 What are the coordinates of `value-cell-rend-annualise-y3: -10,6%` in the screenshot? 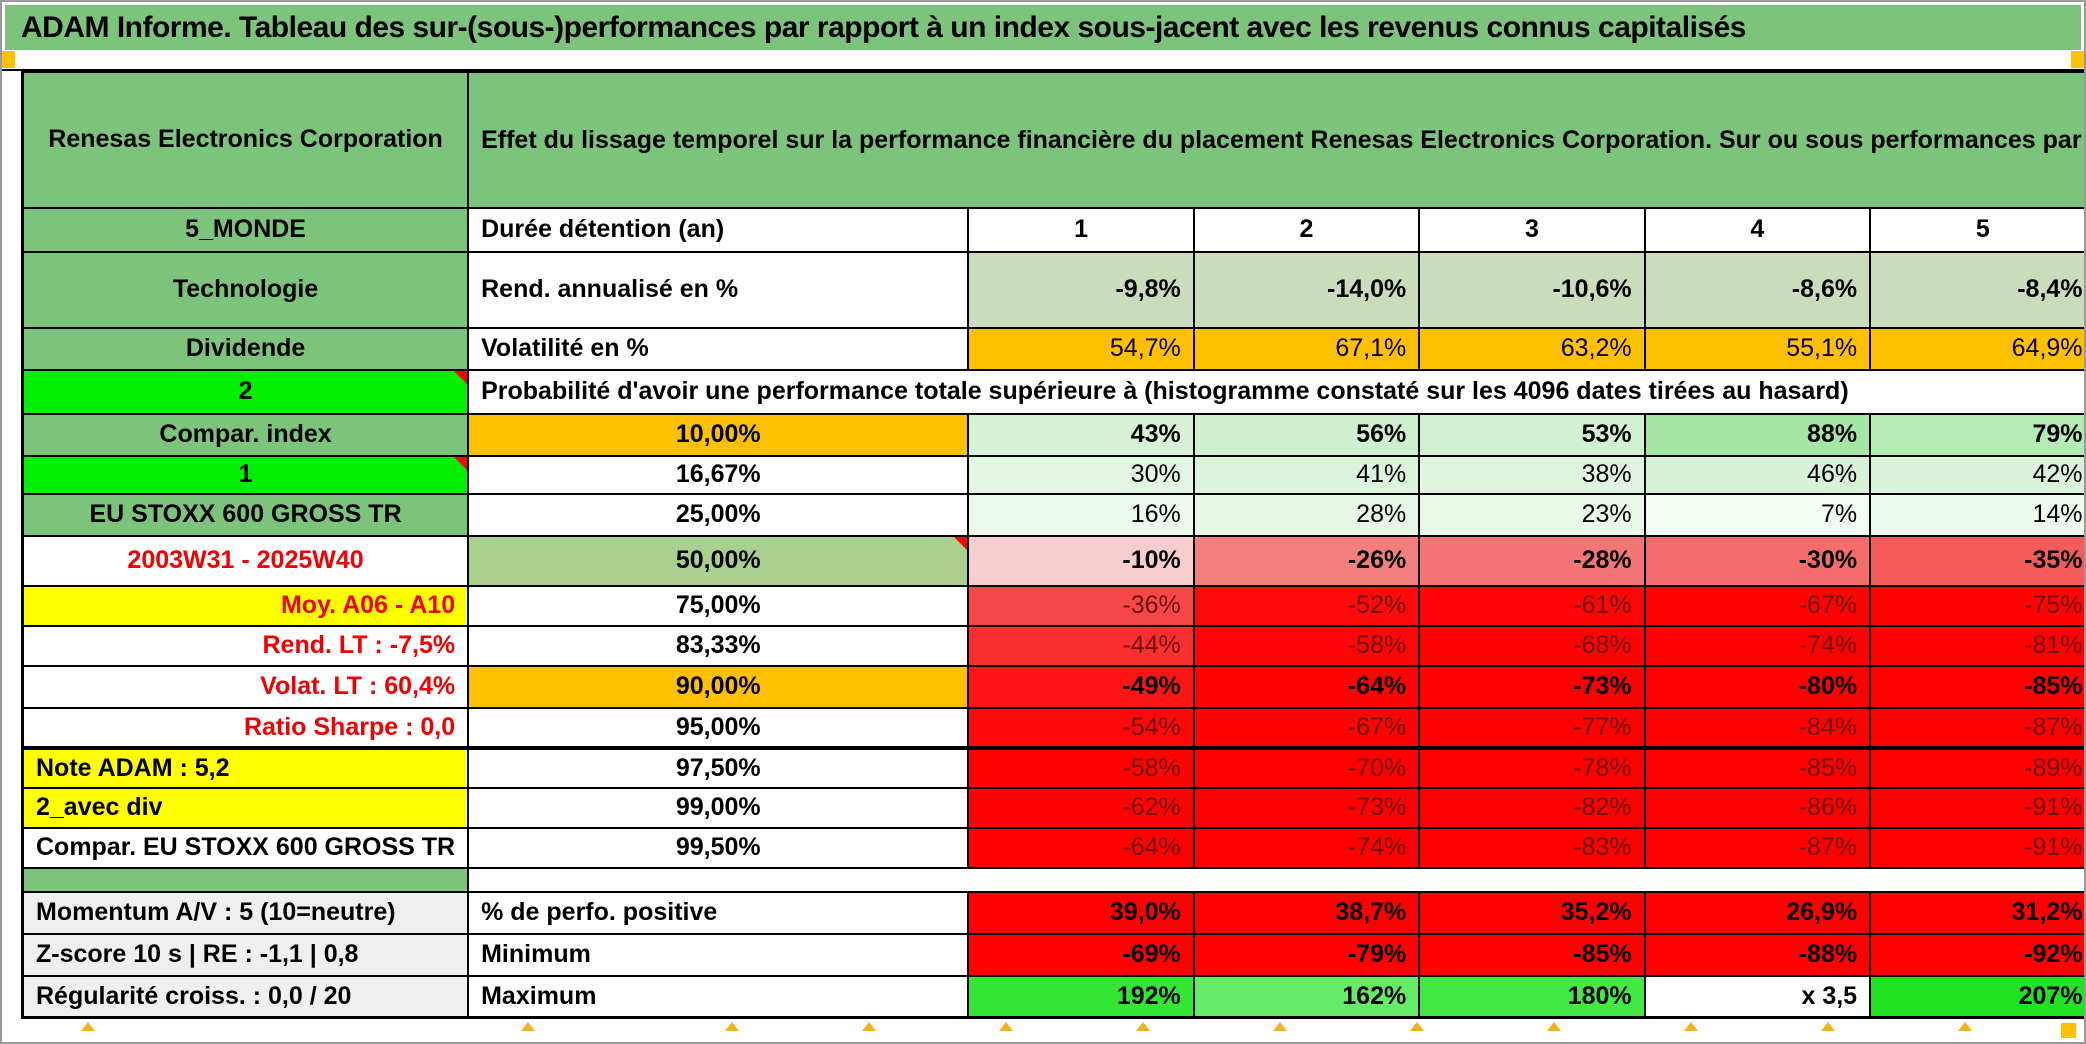 It's located at (1532, 289).